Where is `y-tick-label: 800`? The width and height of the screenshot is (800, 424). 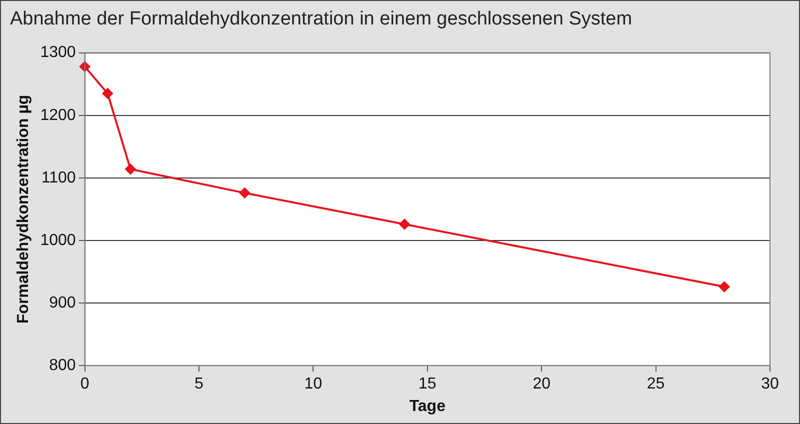 y-tick-label: 800 is located at coordinates (62, 365).